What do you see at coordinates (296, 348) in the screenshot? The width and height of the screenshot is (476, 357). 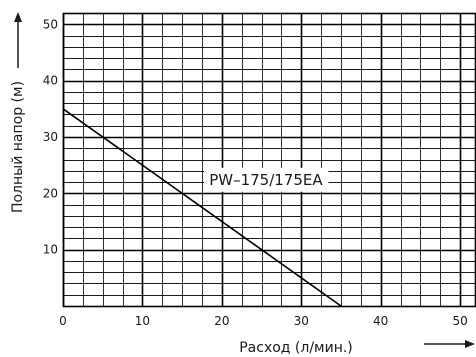 I see `x-axis-title: Расход (л/мин.)` at bounding box center [296, 348].